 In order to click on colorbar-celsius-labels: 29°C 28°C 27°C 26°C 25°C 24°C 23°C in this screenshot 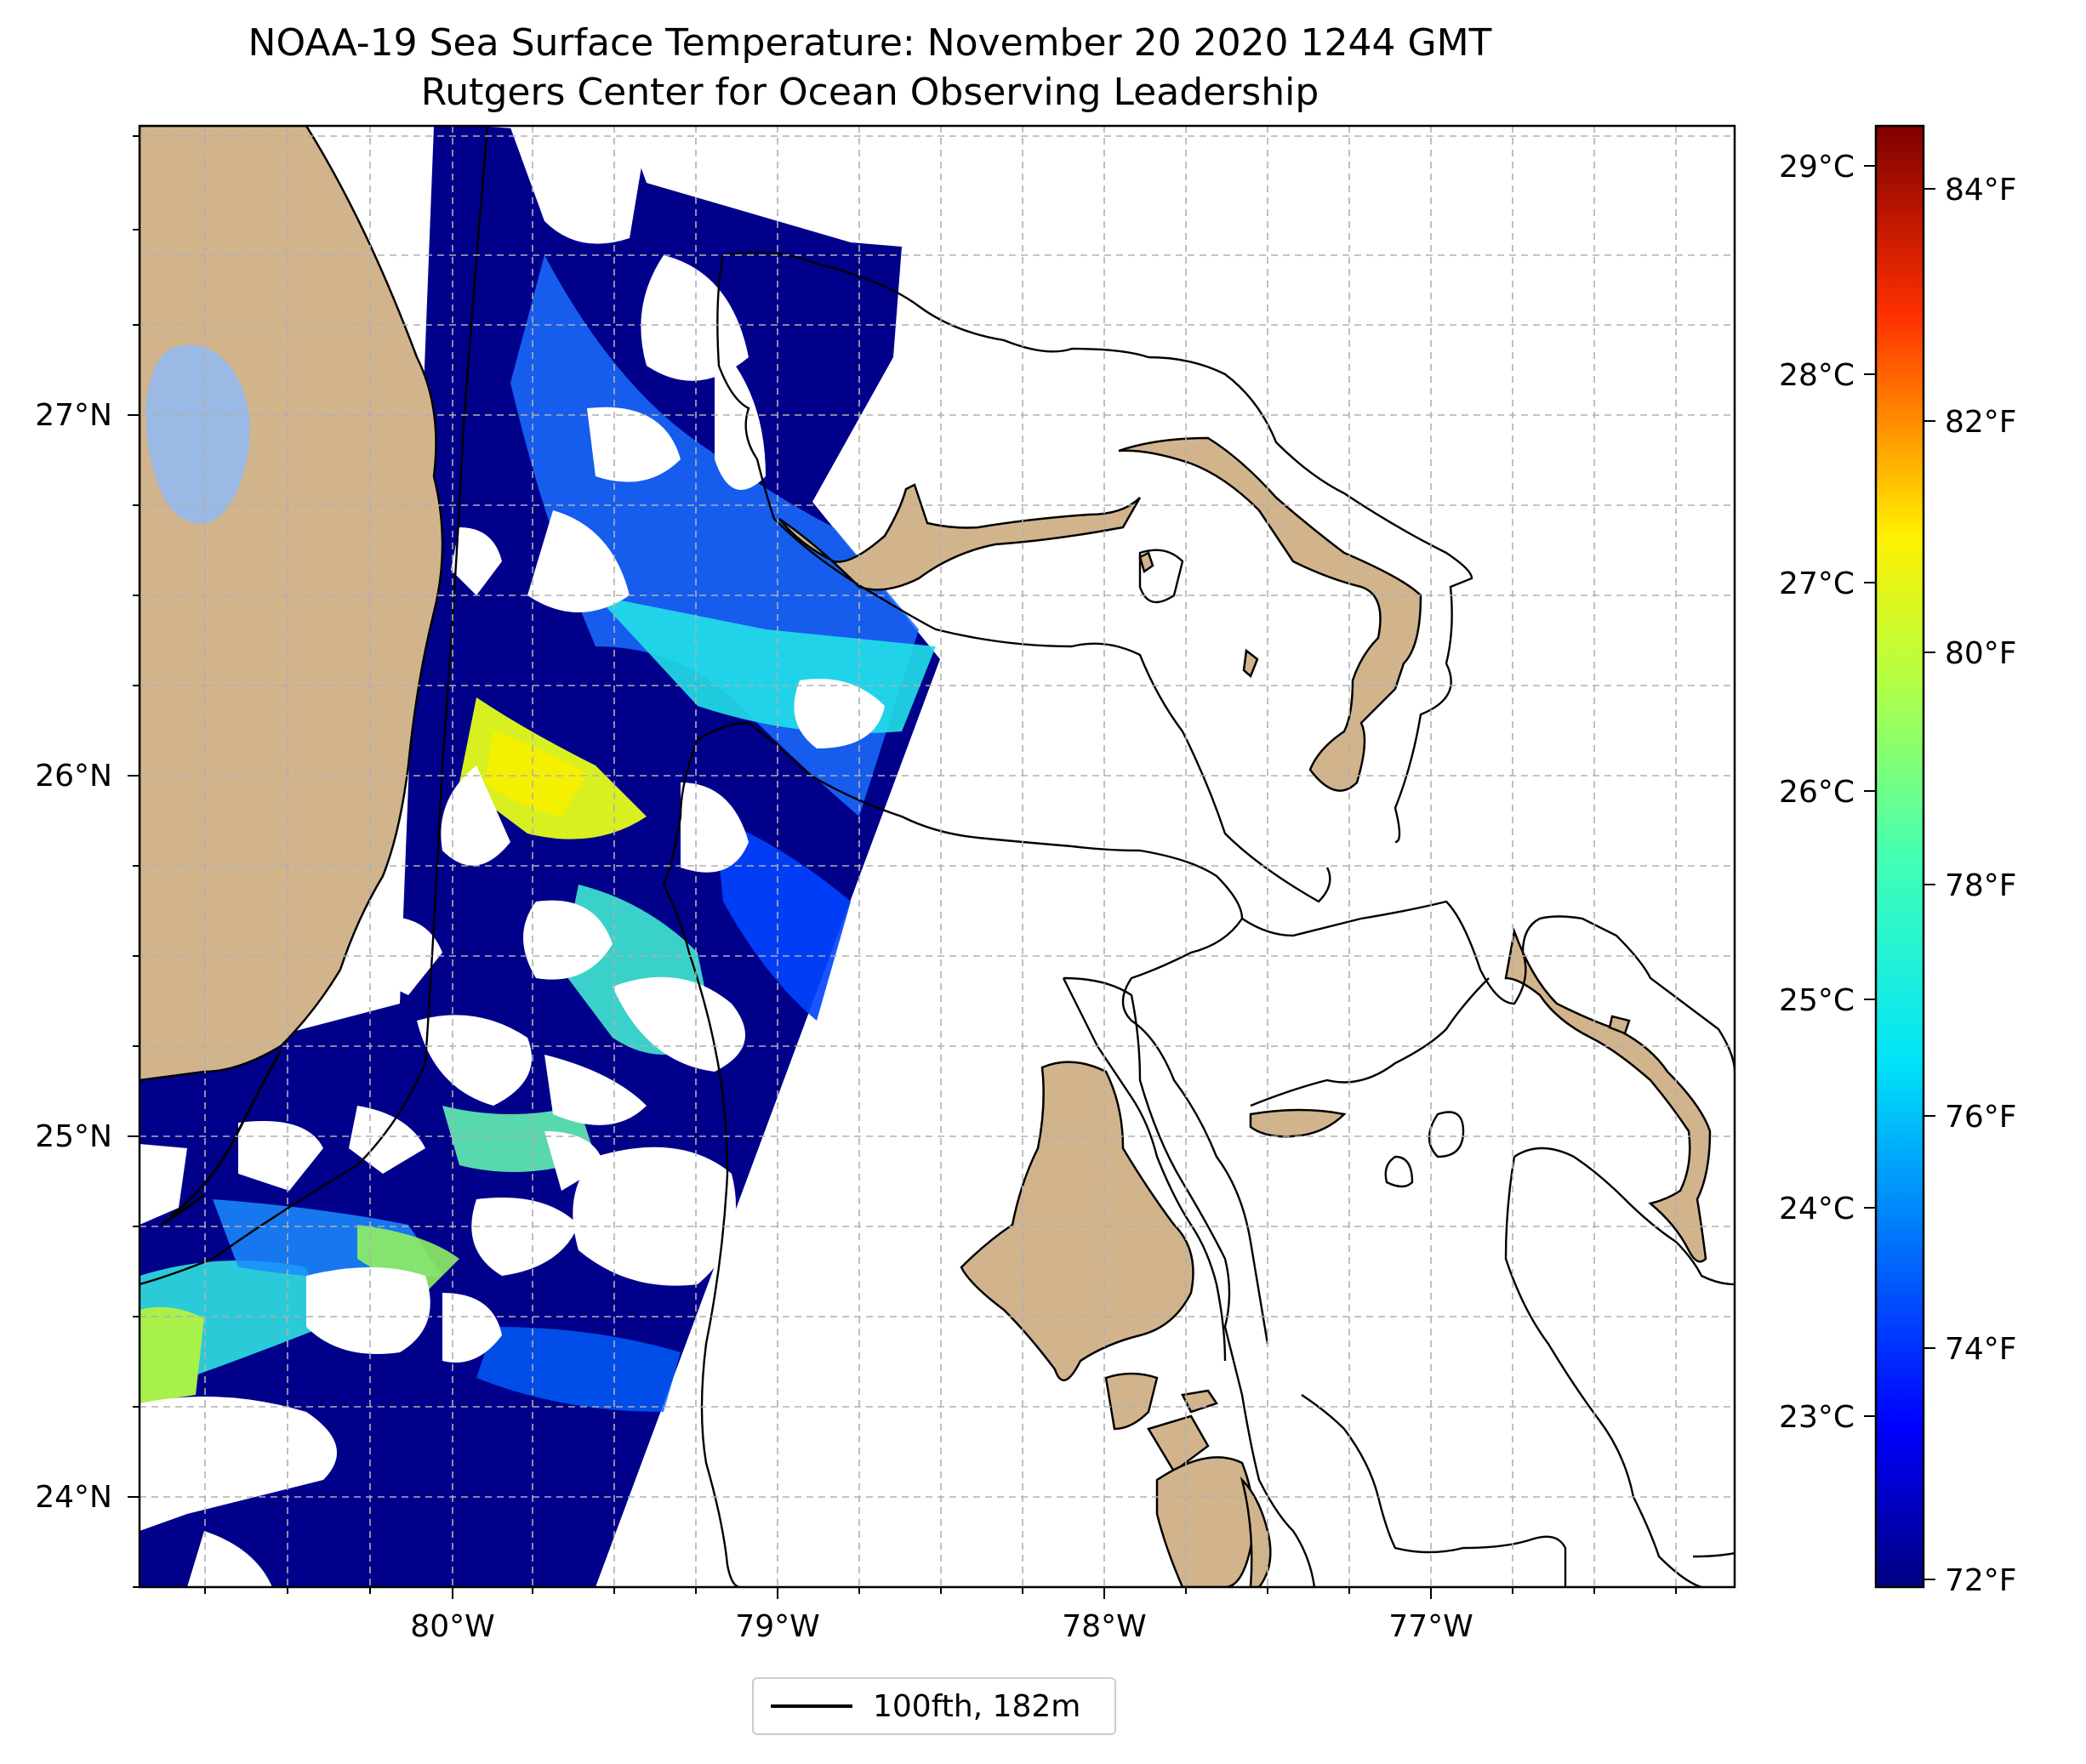, I will do `click(1817, 792)`.